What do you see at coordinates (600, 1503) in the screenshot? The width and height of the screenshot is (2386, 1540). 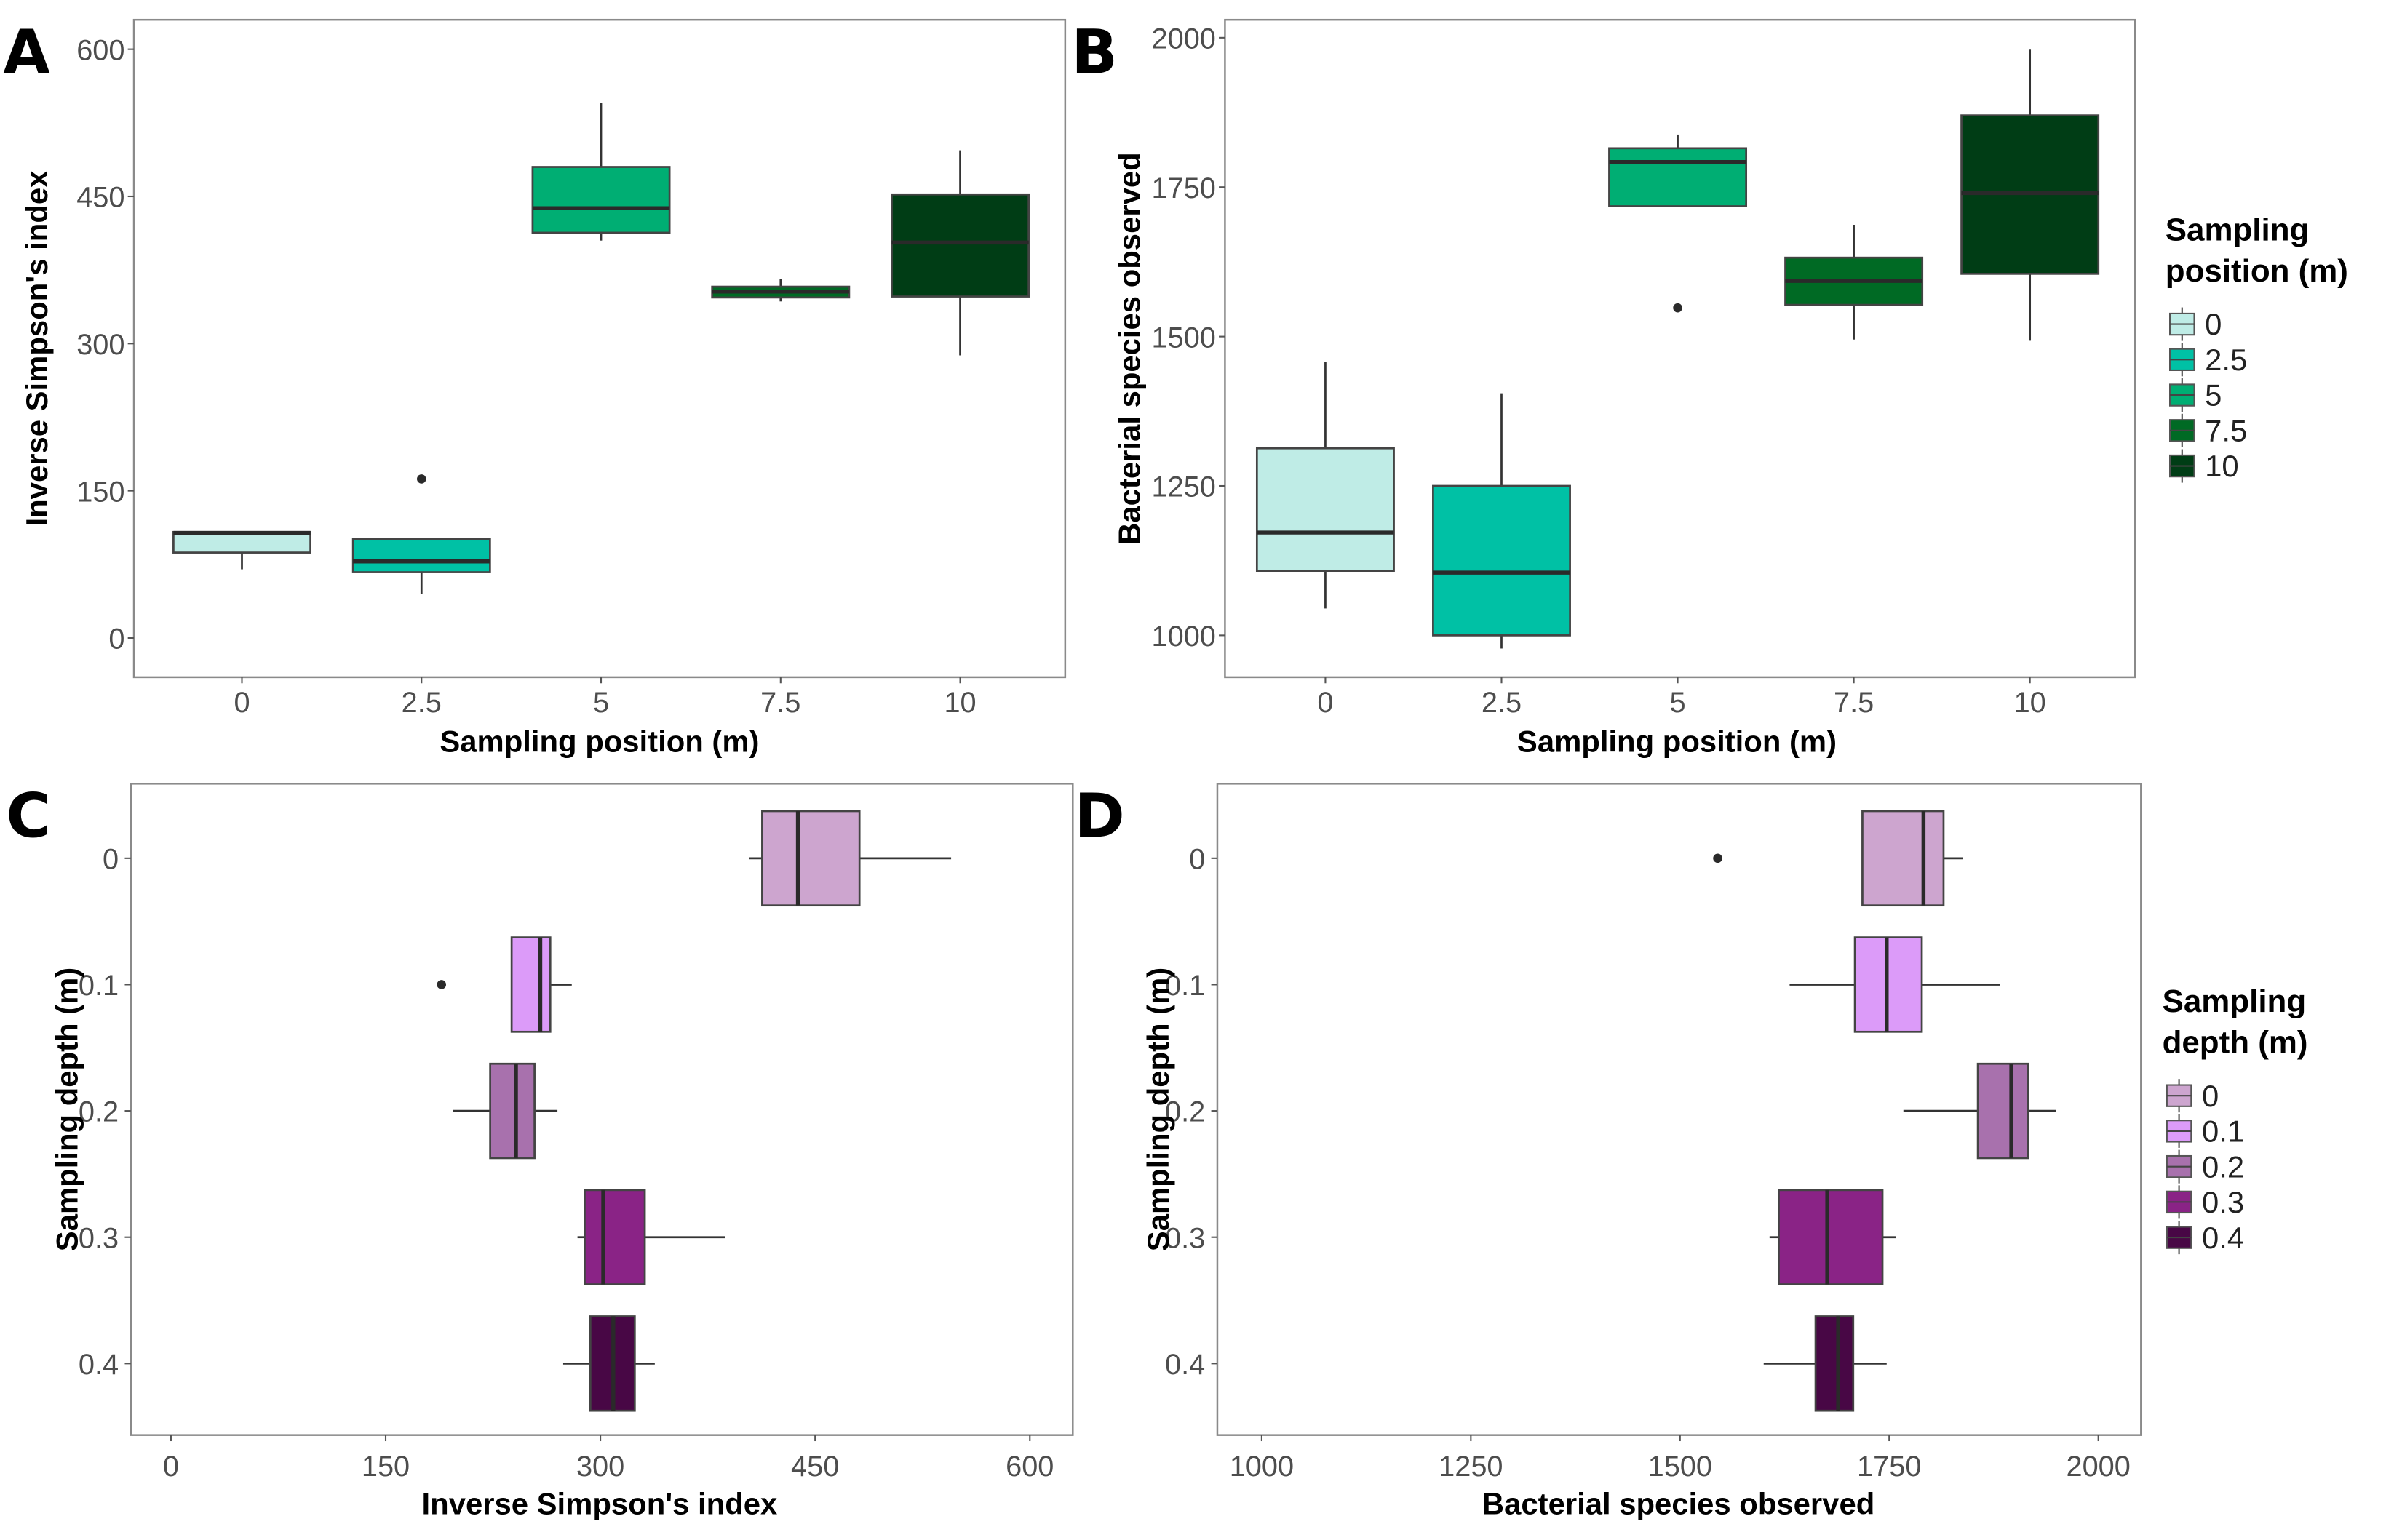 I see `x-axis-title: Inverse Simpson's index` at bounding box center [600, 1503].